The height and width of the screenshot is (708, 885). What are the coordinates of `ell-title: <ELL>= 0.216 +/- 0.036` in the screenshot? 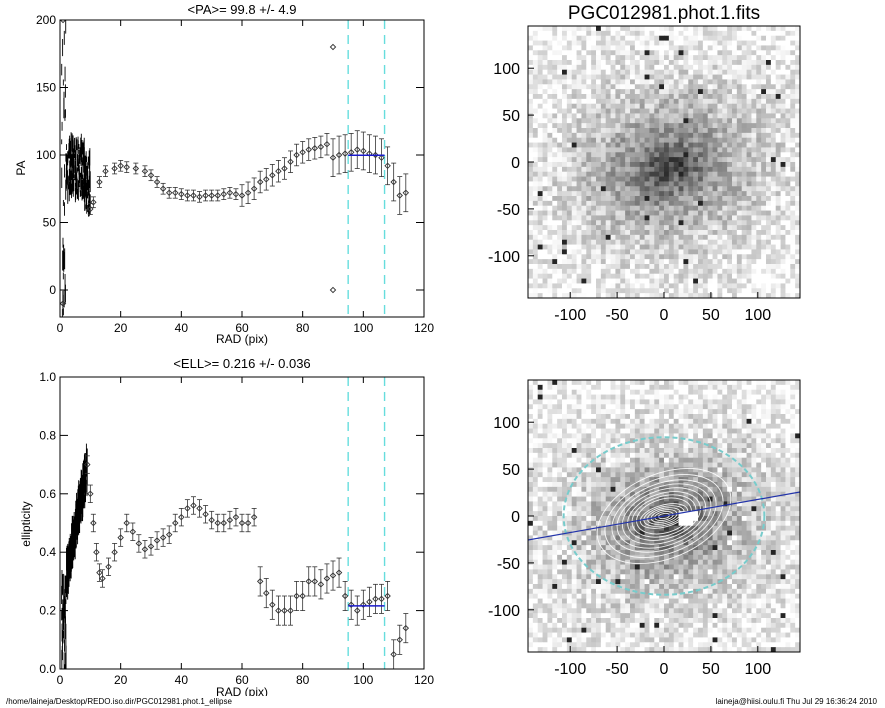 It's located at (241, 363).